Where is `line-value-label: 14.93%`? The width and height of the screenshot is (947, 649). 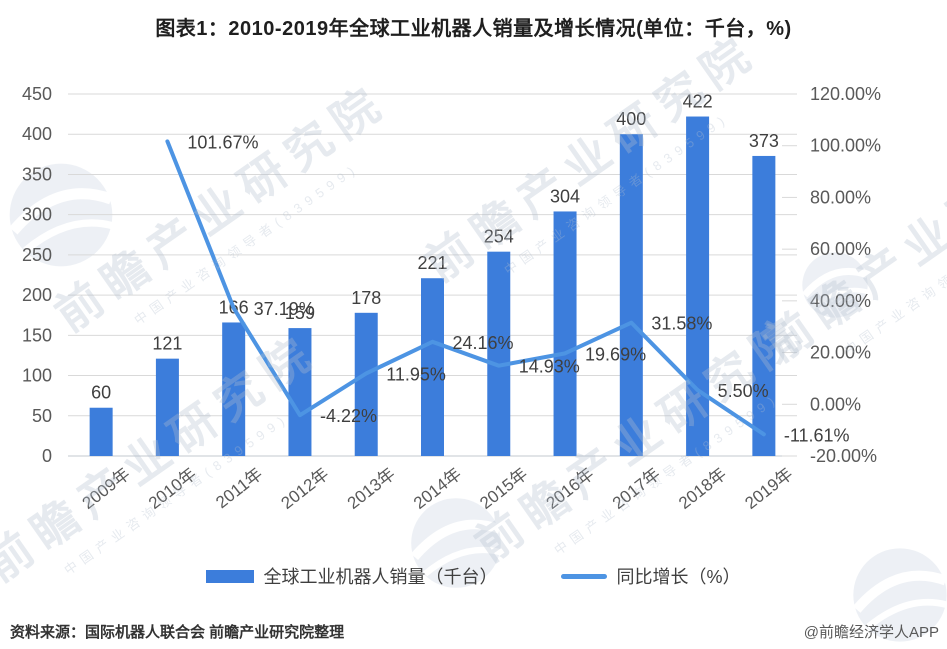 line-value-label: 14.93% is located at coordinates (549, 367).